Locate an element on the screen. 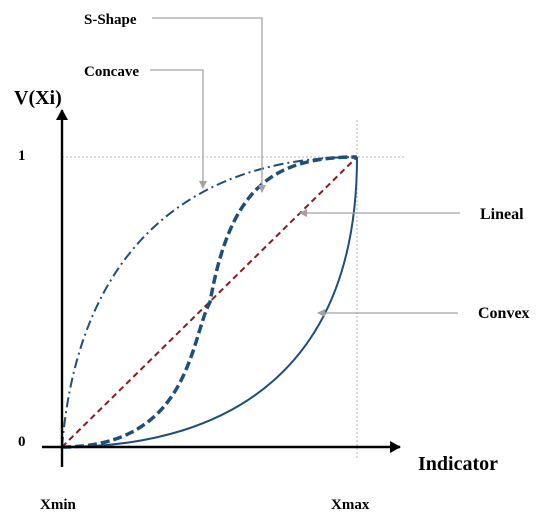 This screenshot has height=521, width=550. s-shape-label: S-Shape is located at coordinates (110, 20).